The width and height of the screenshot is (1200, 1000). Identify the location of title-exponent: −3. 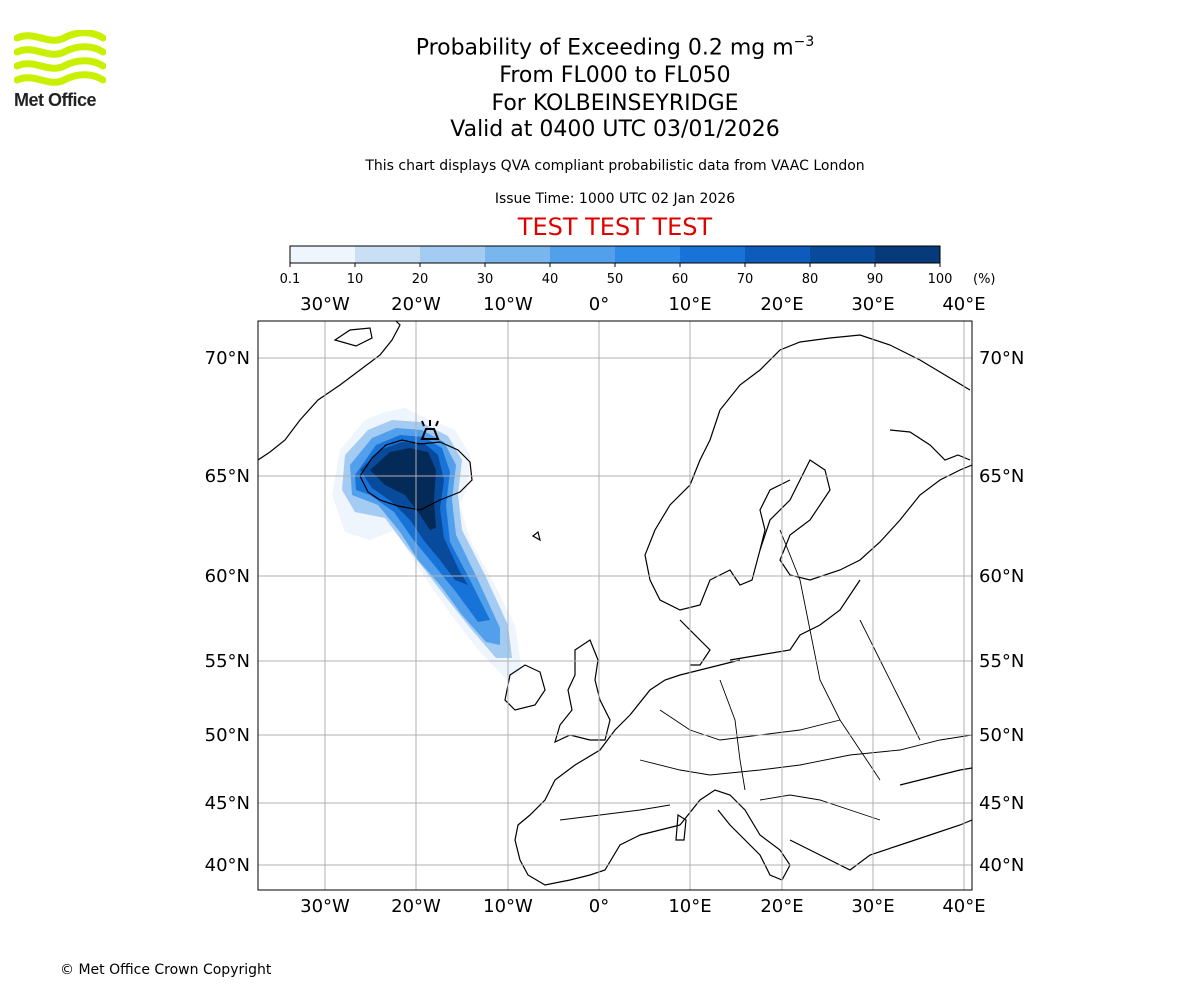
(804, 42).